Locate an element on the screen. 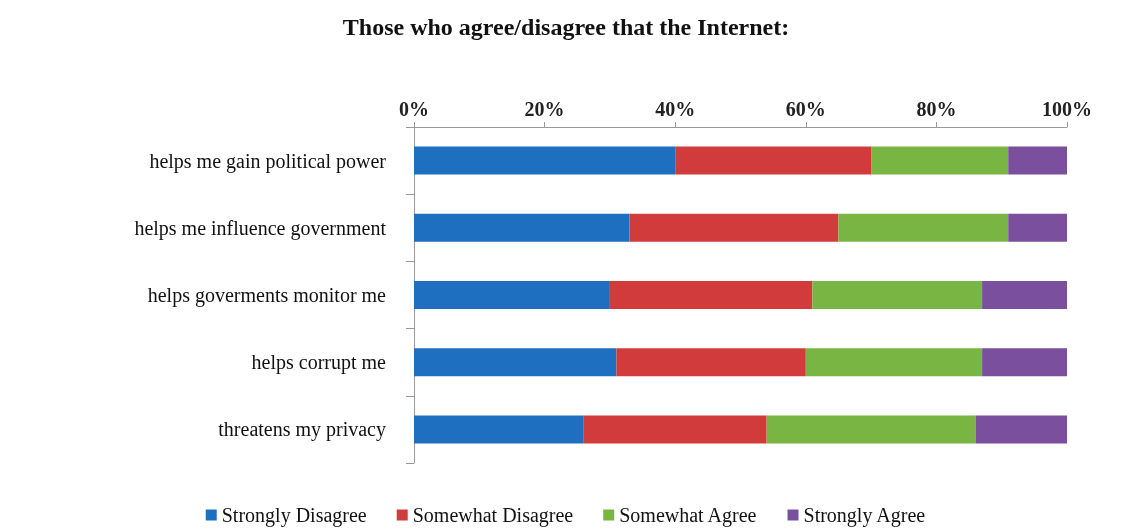 The height and width of the screenshot is (532, 1132). y-tick-label: threatens my privacy is located at coordinates (302, 430).